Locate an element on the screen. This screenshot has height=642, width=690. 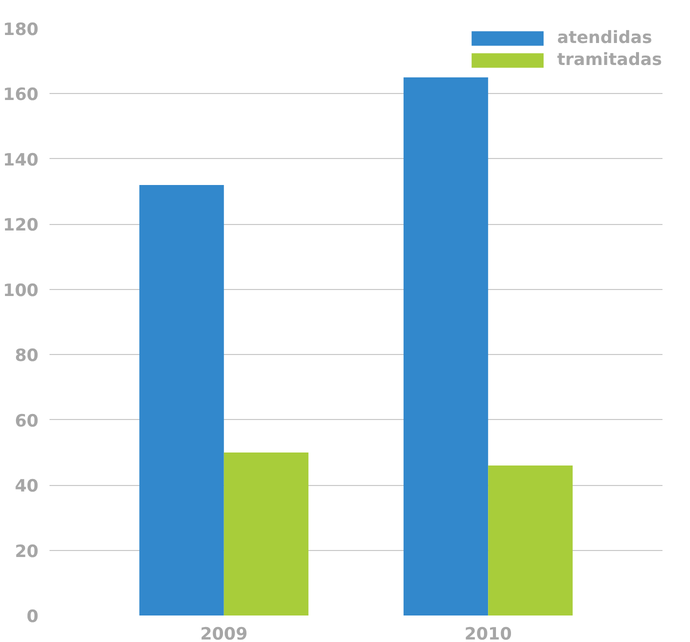
y-tick-label: 20 is located at coordinates (26, 552).